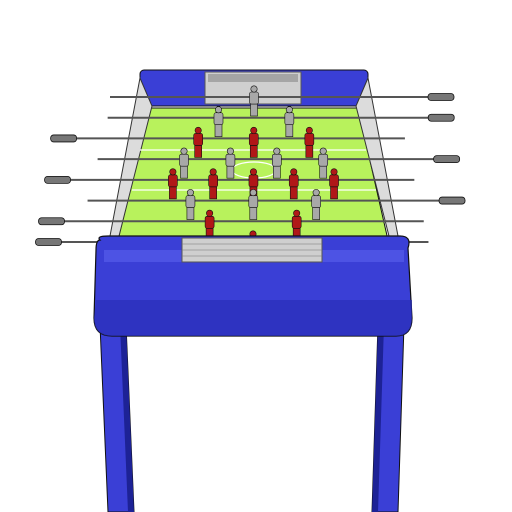 The width and height of the screenshot is (512, 512). What do you see at coordinates (252, 250) in the screenshot?
I see `front-goal-net` at bounding box center [252, 250].